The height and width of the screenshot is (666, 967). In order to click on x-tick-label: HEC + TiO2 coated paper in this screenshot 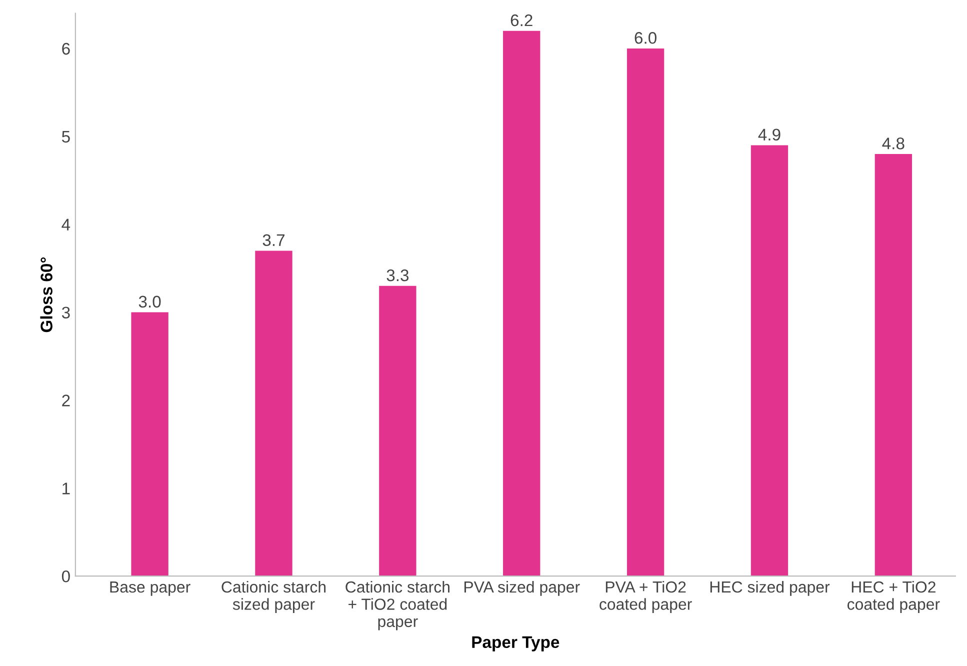, I will do `click(893, 597)`.